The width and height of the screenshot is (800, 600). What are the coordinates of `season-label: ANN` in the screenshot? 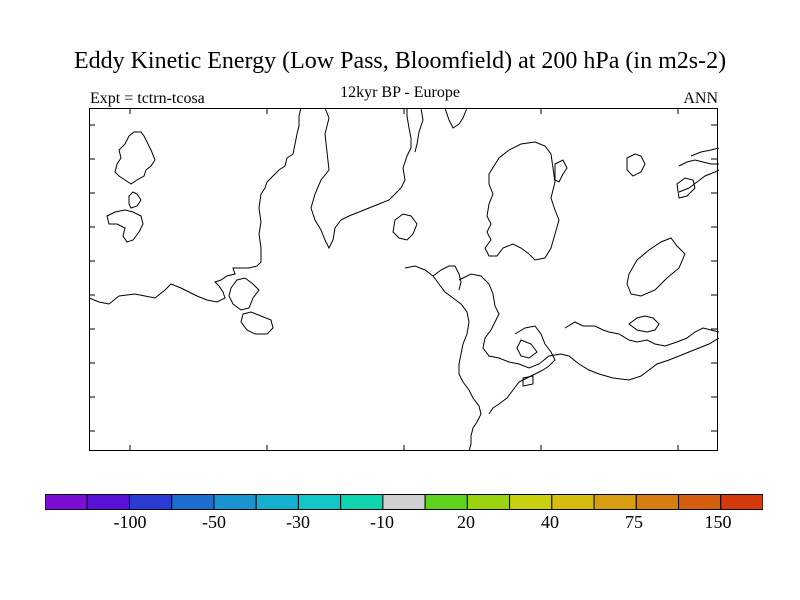 It's located at (700, 98).